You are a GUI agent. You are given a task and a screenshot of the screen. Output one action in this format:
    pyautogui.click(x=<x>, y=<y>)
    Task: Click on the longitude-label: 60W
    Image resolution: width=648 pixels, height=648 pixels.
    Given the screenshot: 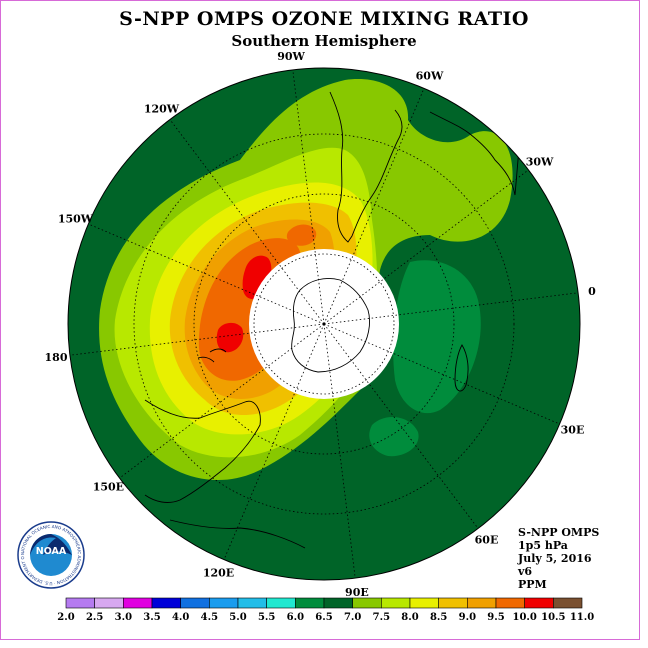 What is the action you would take?
    pyautogui.click(x=430, y=76)
    